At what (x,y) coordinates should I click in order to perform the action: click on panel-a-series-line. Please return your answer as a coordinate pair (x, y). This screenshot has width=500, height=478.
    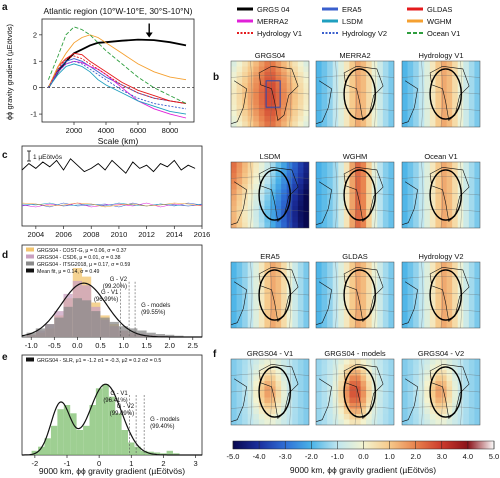
    Looking at the image, I should click on (117, 85).